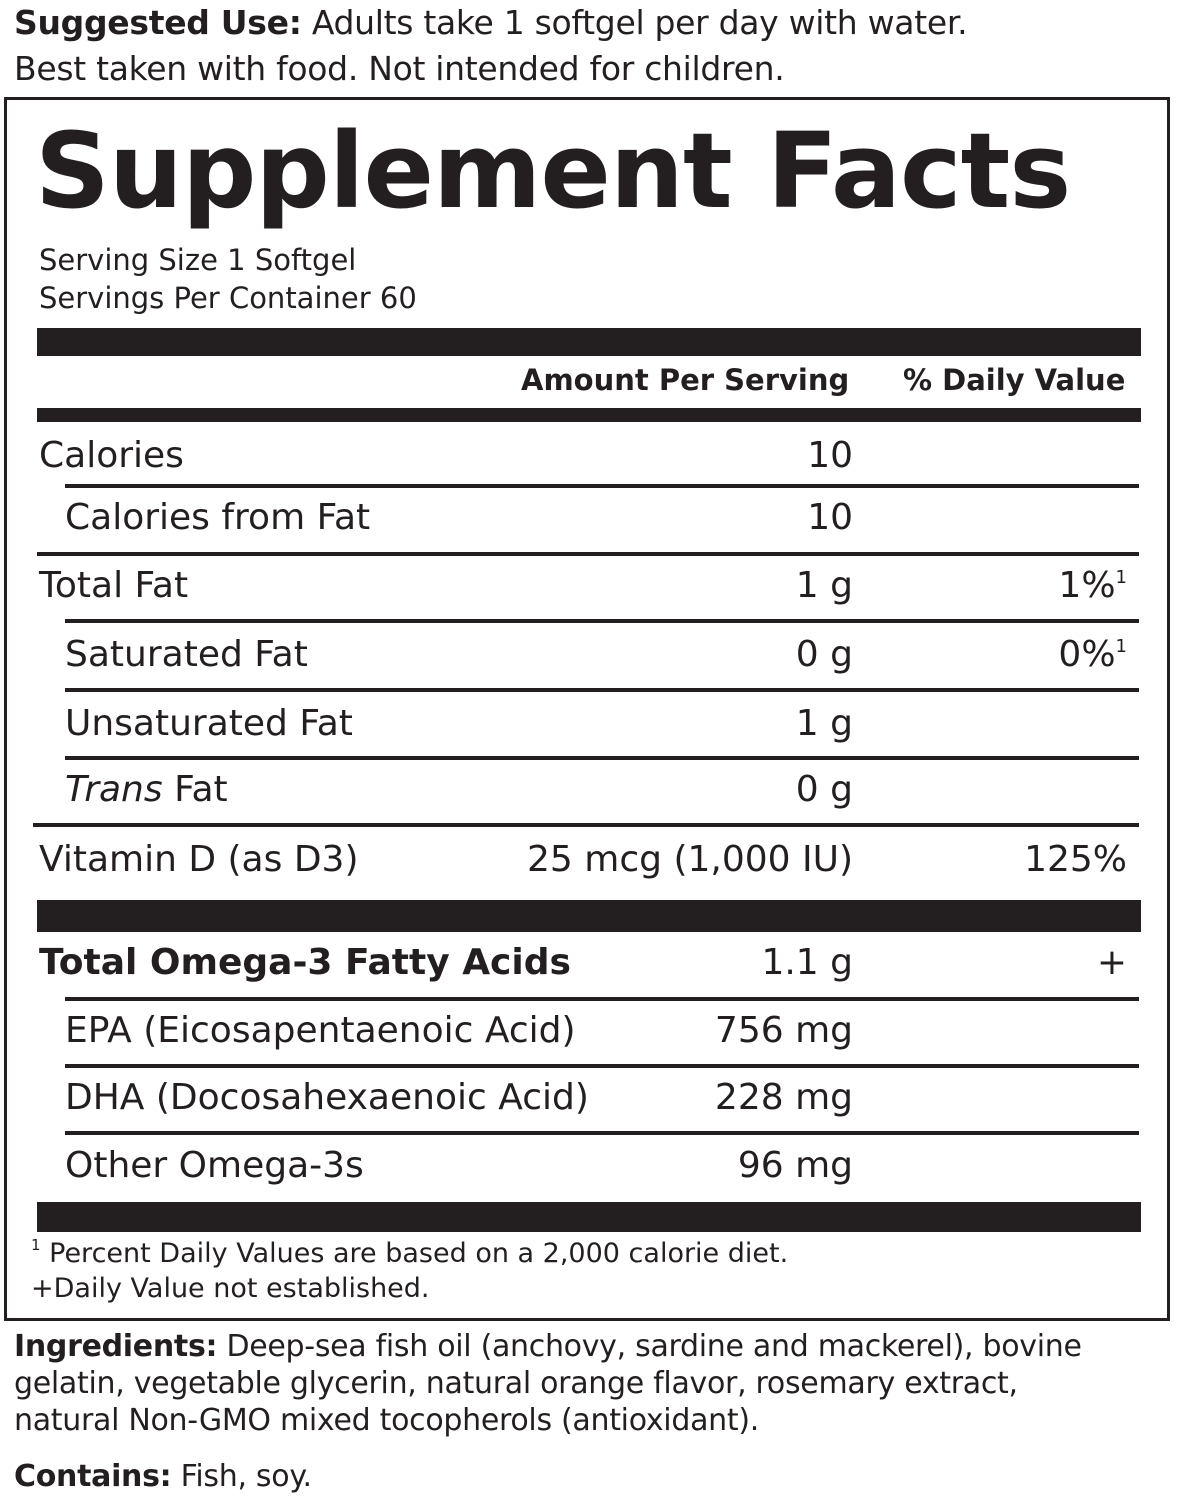 The image size is (1179, 1500). What do you see at coordinates (111, 455) in the screenshot?
I see `nutrient-name: Calories` at bounding box center [111, 455].